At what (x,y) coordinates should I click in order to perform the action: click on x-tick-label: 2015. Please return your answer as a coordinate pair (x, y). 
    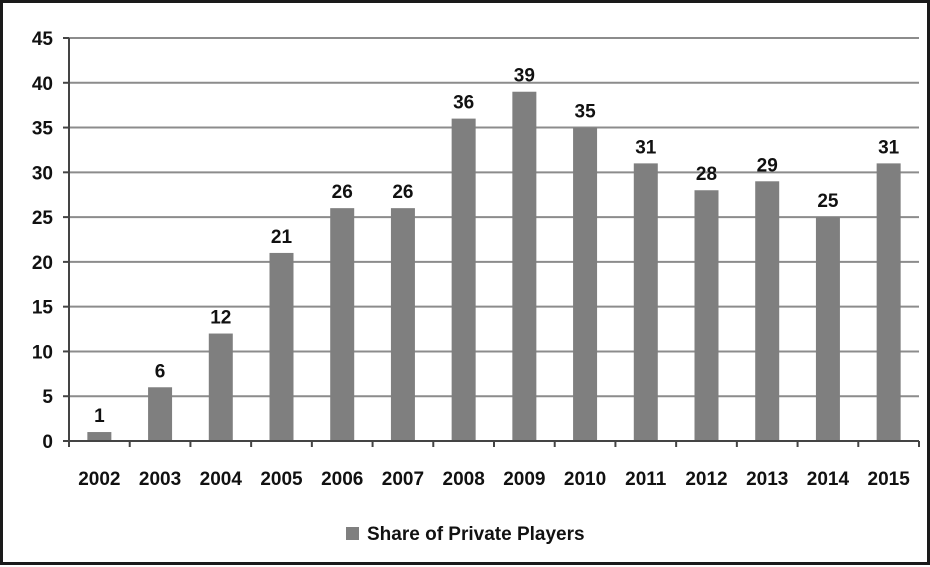
    Looking at the image, I should click on (889, 479).